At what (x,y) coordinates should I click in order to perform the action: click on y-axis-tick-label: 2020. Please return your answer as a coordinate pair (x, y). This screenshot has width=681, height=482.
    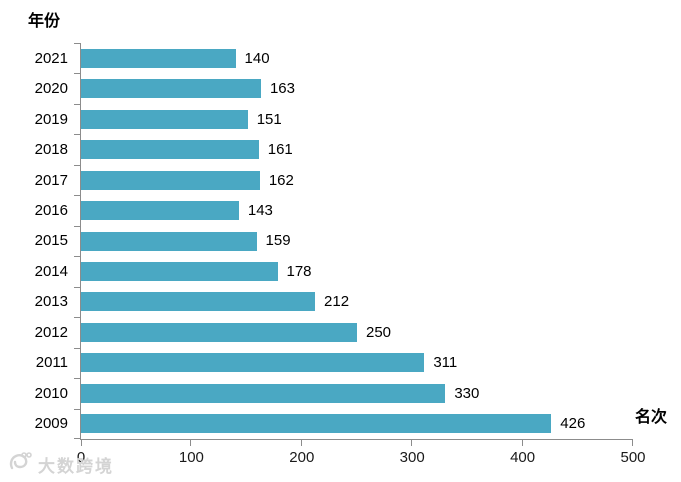
    Looking at the image, I should click on (51, 89).